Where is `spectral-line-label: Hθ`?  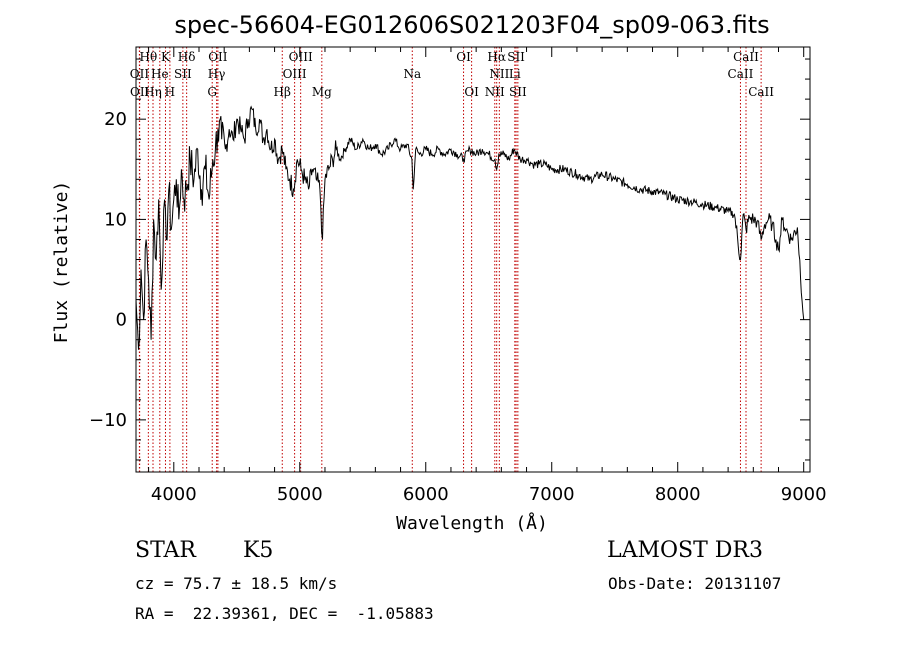 spectral-line-label: Hθ is located at coordinates (148, 57).